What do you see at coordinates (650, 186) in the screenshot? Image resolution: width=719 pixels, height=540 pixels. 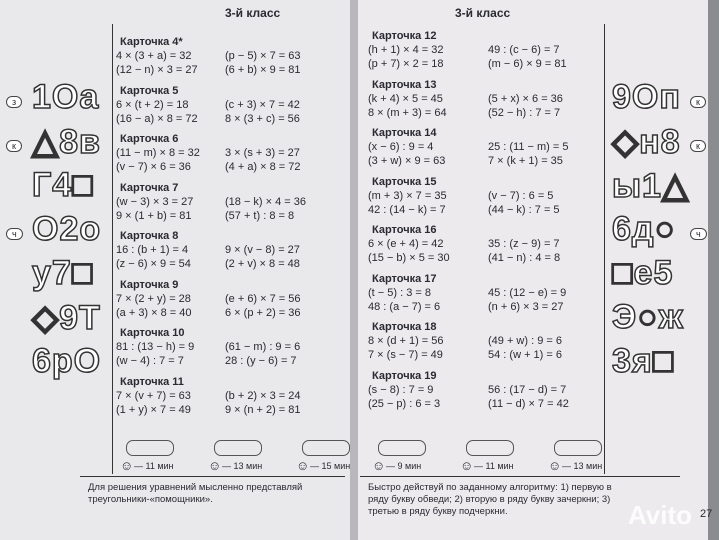 I see `sidebar-glyphs: ы1△` at bounding box center [650, 186].